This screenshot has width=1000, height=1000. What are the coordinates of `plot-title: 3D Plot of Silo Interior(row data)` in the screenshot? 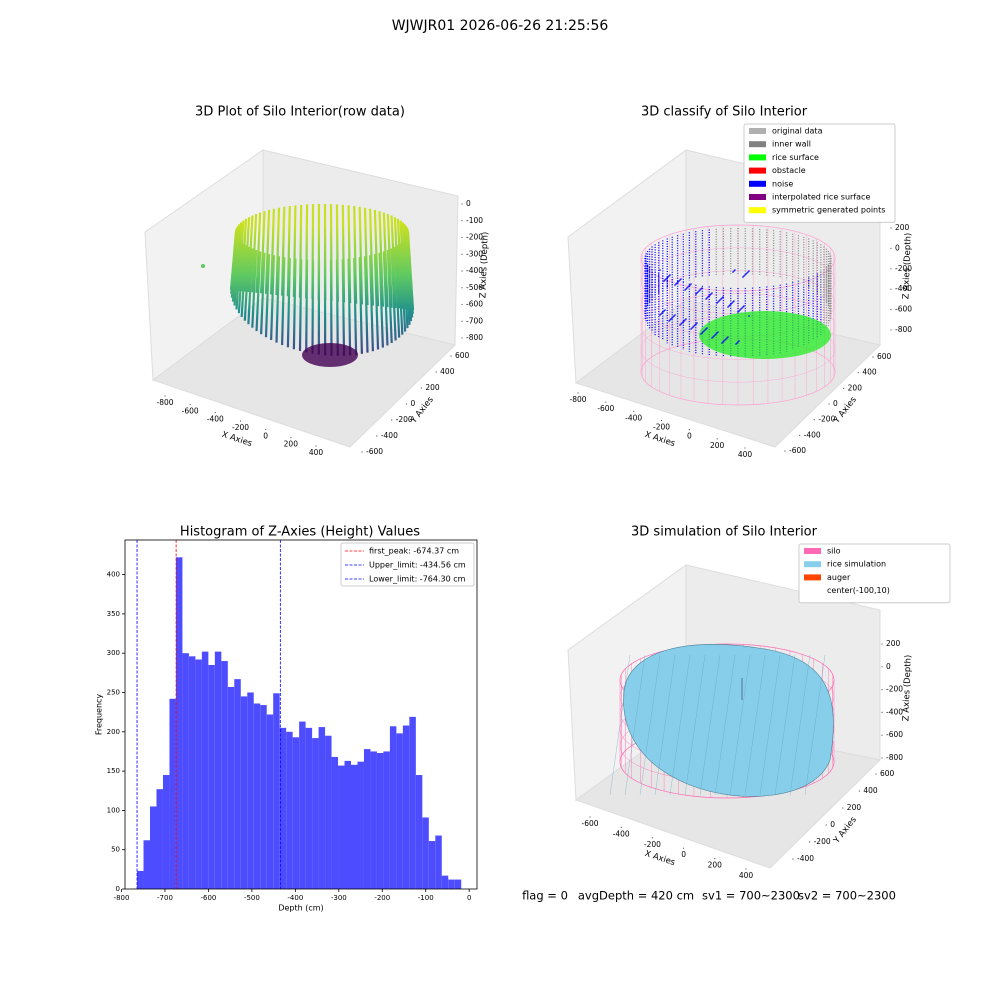 It's located at (300, 112).